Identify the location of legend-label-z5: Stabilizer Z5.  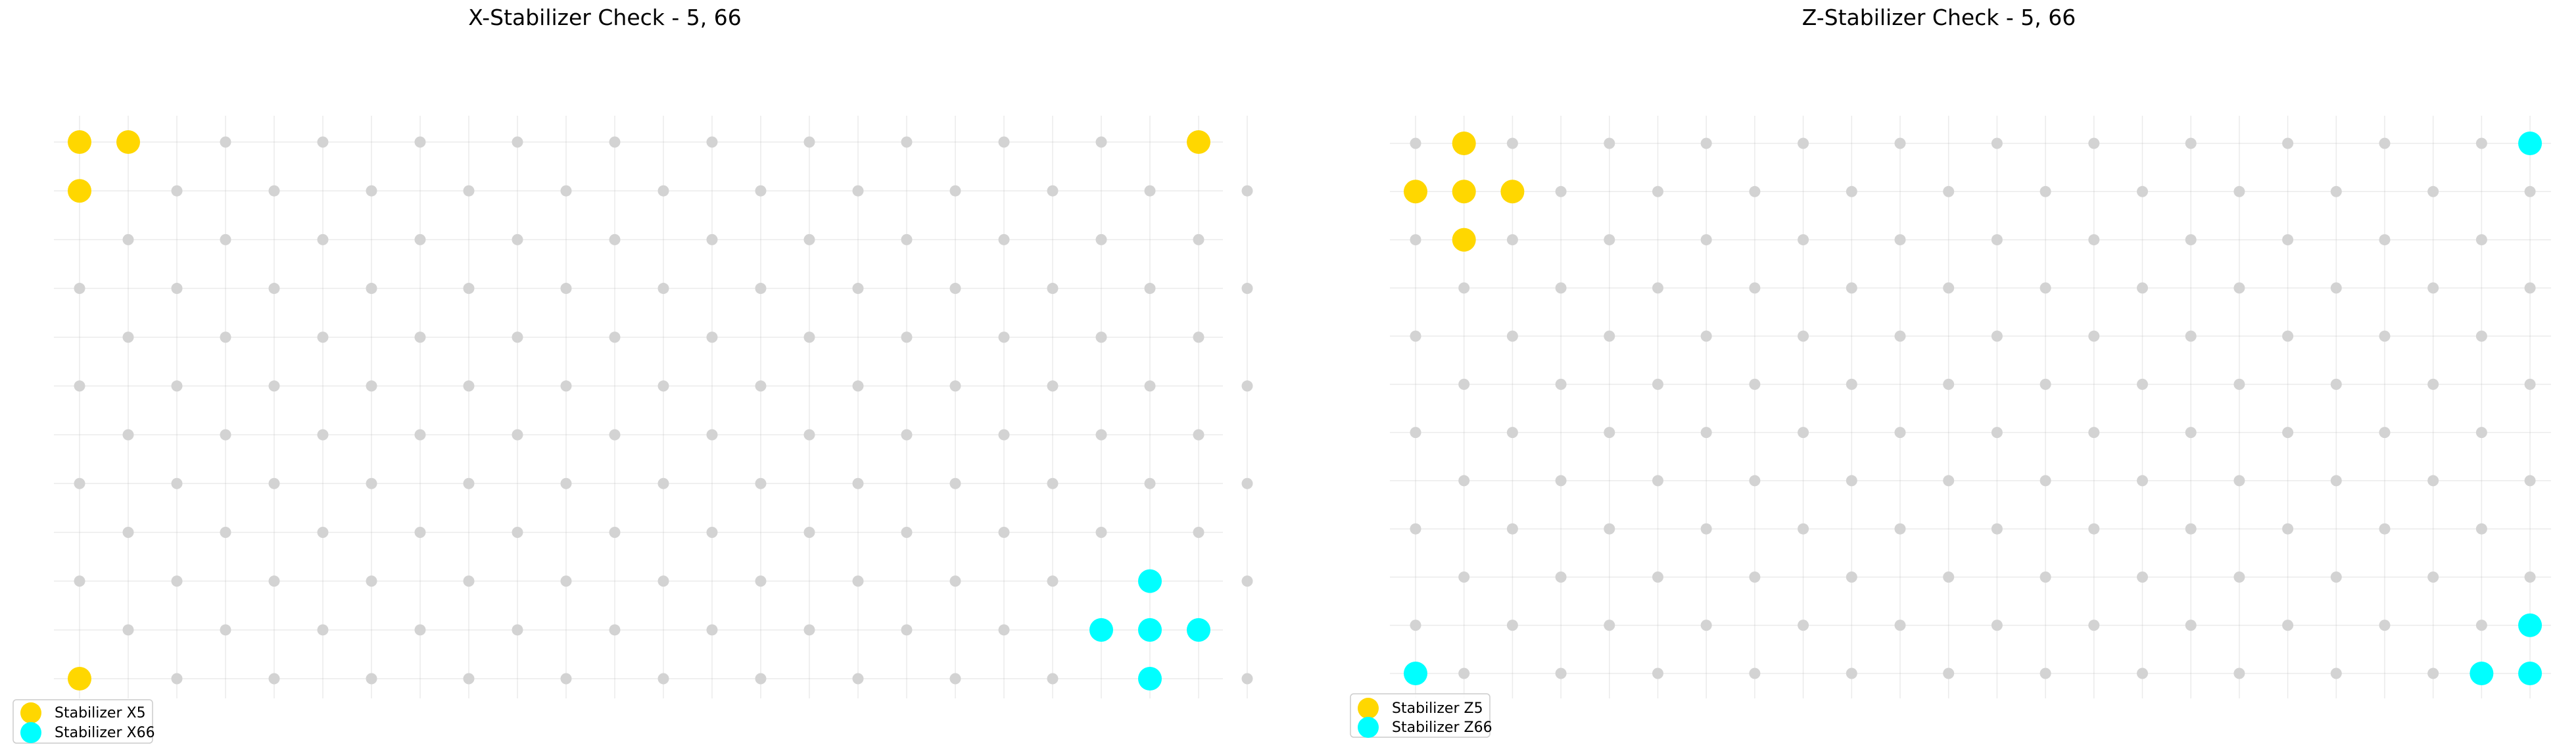
(1438, 708).